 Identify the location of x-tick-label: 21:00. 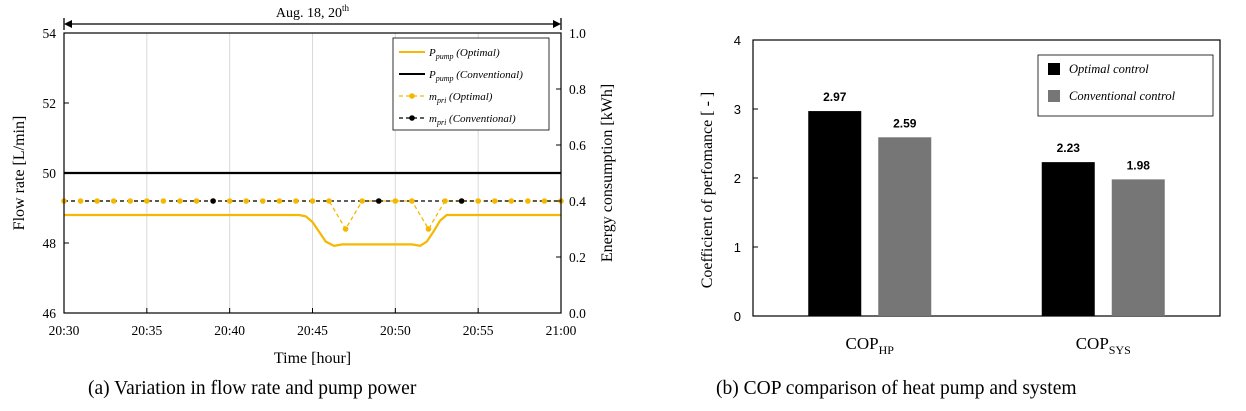
(561, 330).